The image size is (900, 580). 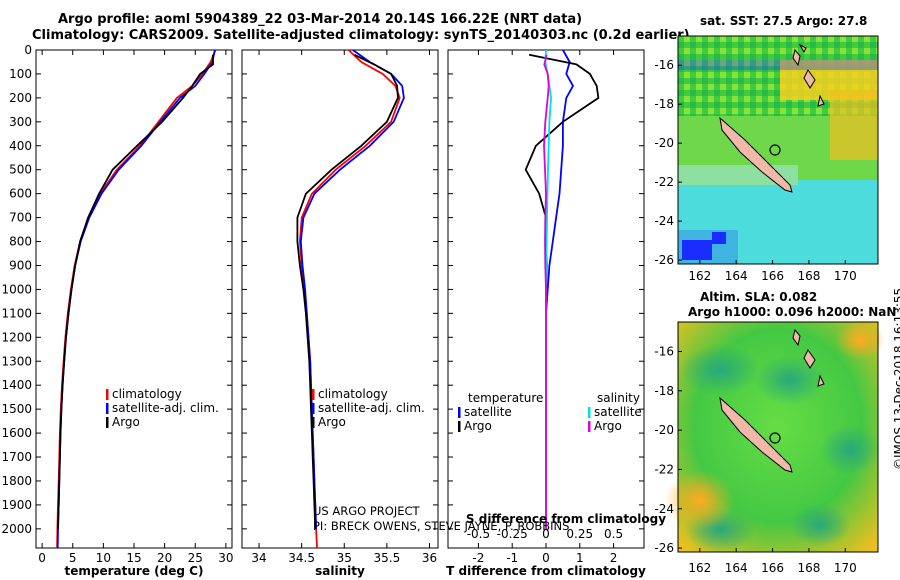 I want to click on x-tick-label: 35, so click(x=344, y=558).